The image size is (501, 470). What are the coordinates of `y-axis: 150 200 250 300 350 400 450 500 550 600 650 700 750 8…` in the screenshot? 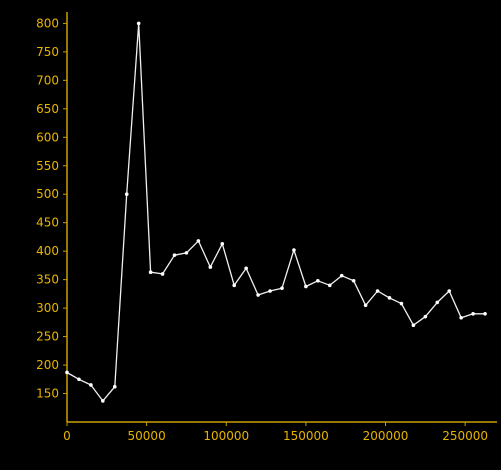 It's located at (52, 217).